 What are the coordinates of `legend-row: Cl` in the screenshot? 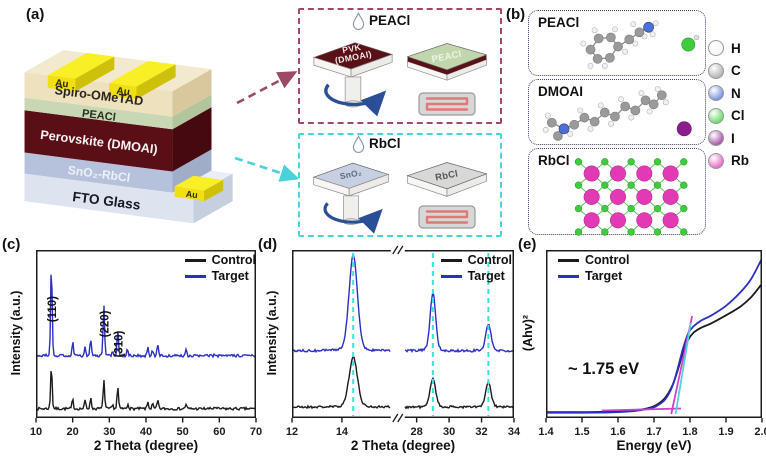 It's located at (728, 115).